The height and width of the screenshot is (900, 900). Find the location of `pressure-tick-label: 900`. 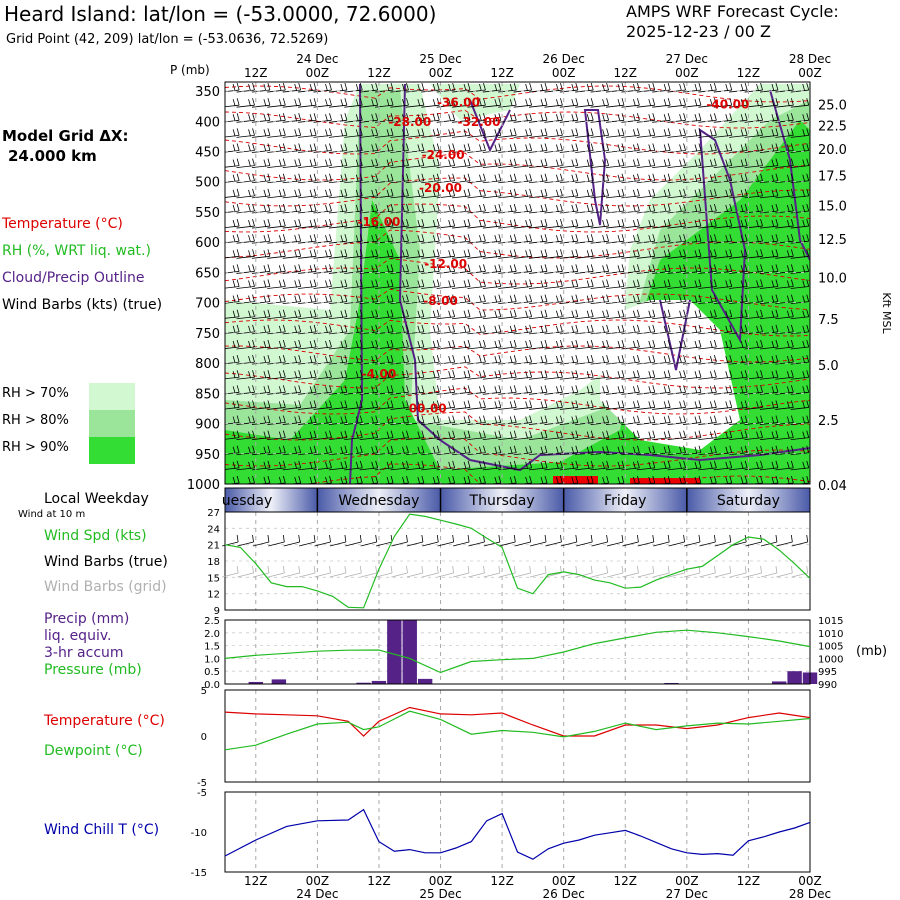

pressure-tick-label: 900 is located at coordinates (207, 425).